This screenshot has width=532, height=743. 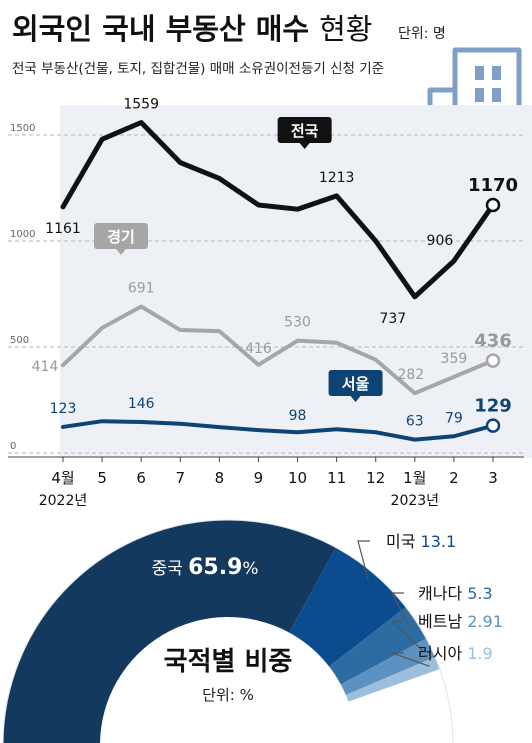 I want to click on x-axis: 4월 5 6 7 8 9 10 11 12 1월 2 3 2022년 2023년, so click(x=266, y=482).